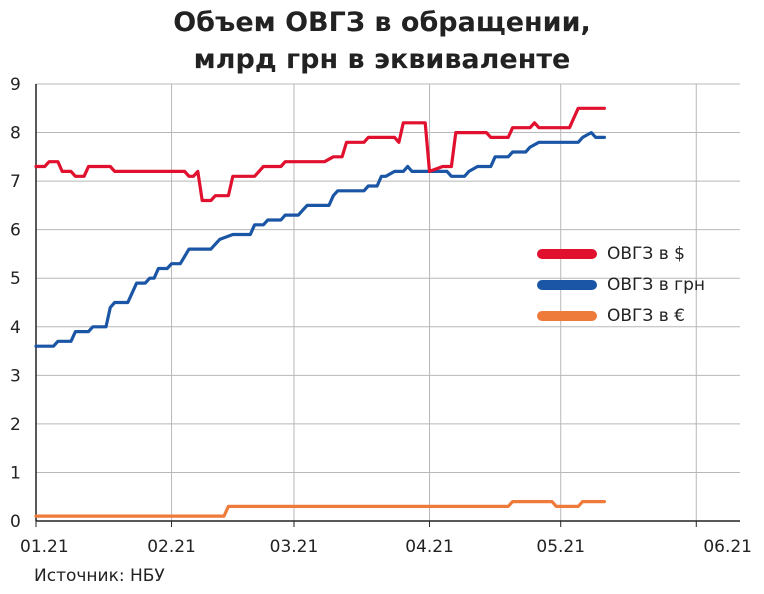 The width and height of the screenshot is (764, 594). Describe the element at coordinates (727, 547) in the screenshot. I see `x-tick-label: 06.21` at that location.